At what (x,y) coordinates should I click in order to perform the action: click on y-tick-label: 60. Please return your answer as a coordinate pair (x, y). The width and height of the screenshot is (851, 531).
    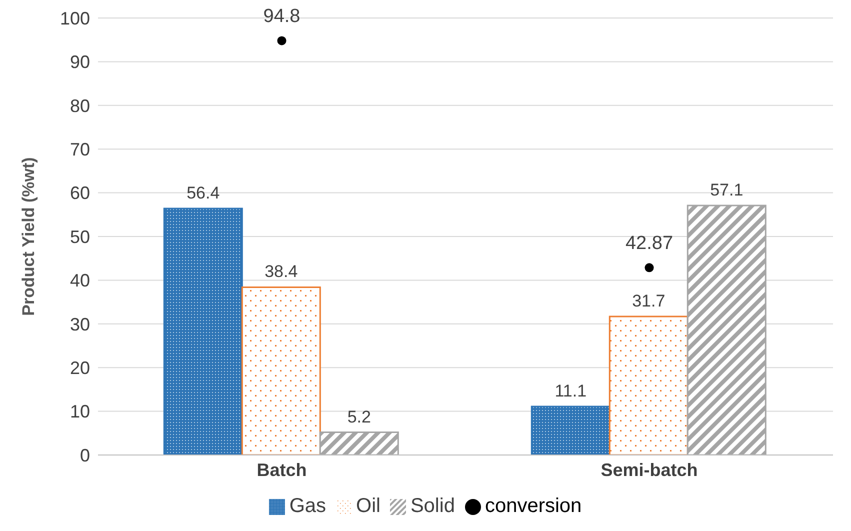
    Looking at the image, I should click on (80, 193).